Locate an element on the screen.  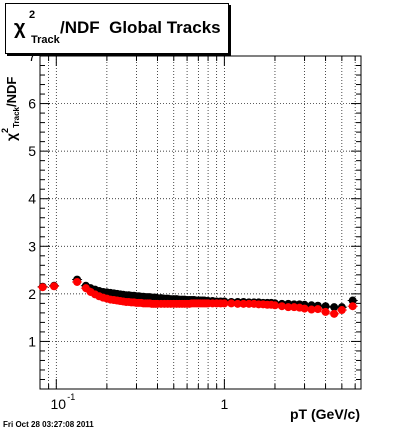
x-axis-label: pT (GeV/c) is located at coordinates (325, 414).